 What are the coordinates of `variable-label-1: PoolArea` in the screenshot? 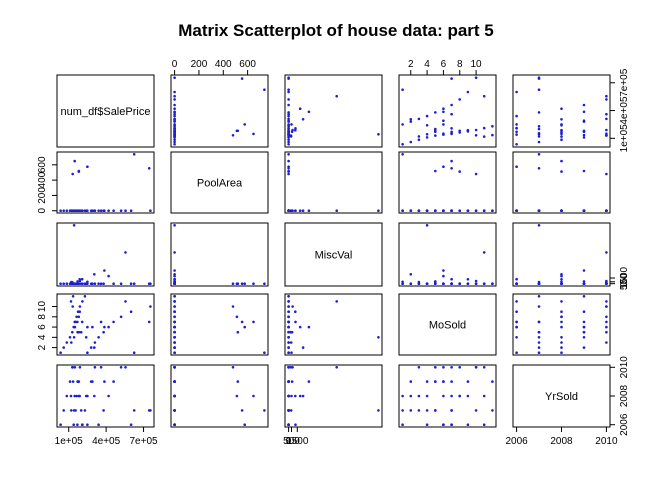 It's located at (220, 184).